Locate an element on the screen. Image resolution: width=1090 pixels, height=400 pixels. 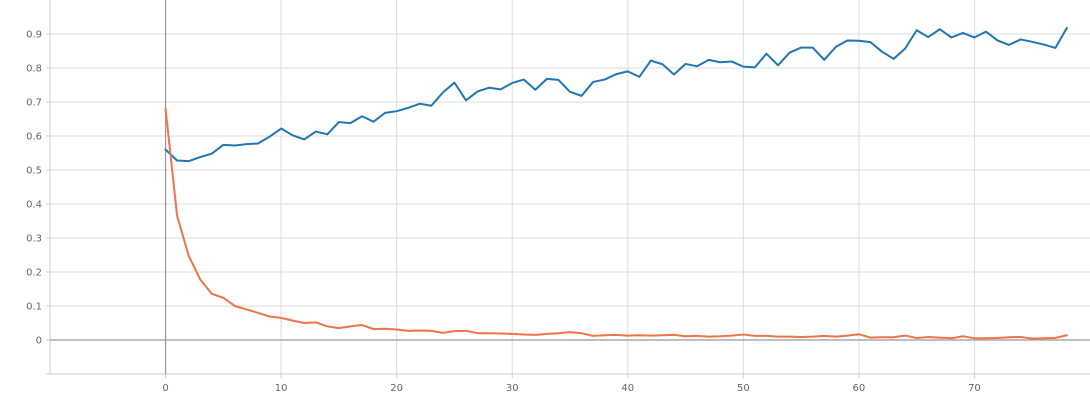
y-tick-label-4: 0.4 is located at coordinates (34, 205).